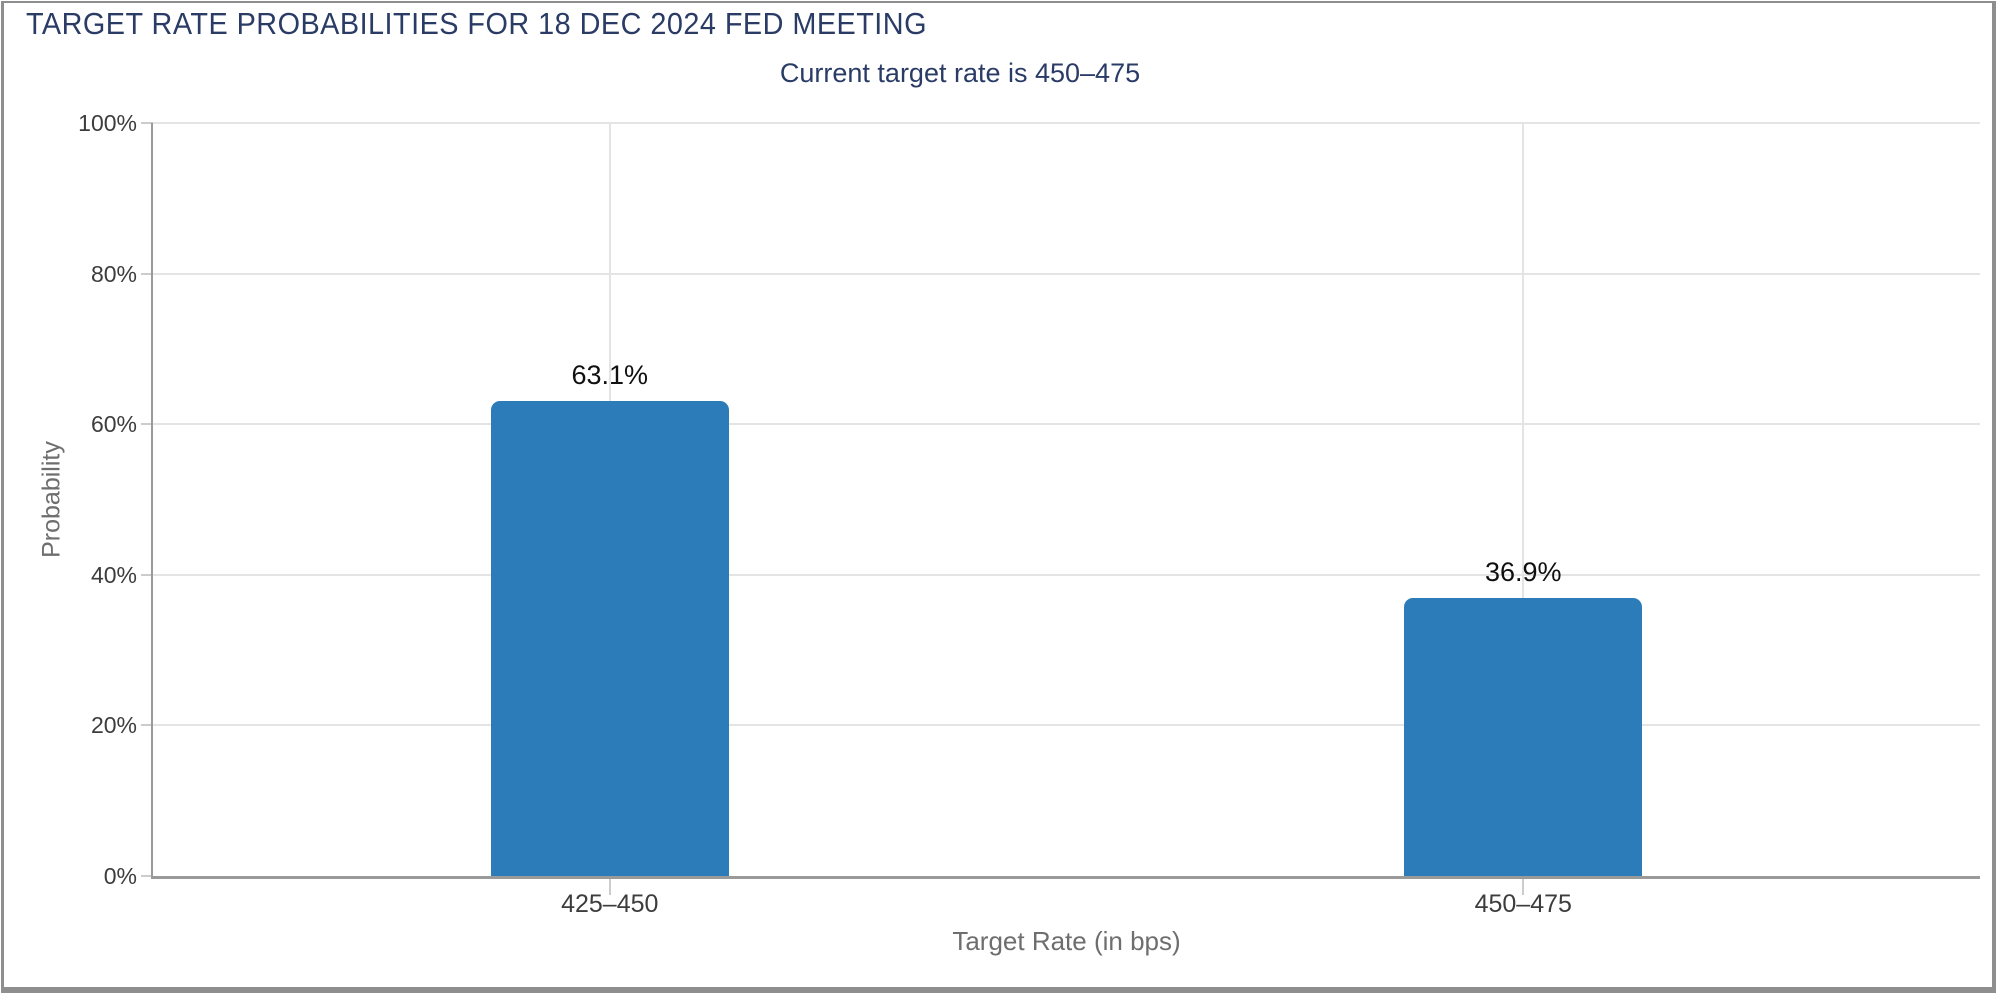 Image resolution: width=2000 pixels, height=1000 pixels. Describe the element at coordinates (1066, 941) in the screenshot. I see `x-axis-title: Target Rate (in bps)` at that location.